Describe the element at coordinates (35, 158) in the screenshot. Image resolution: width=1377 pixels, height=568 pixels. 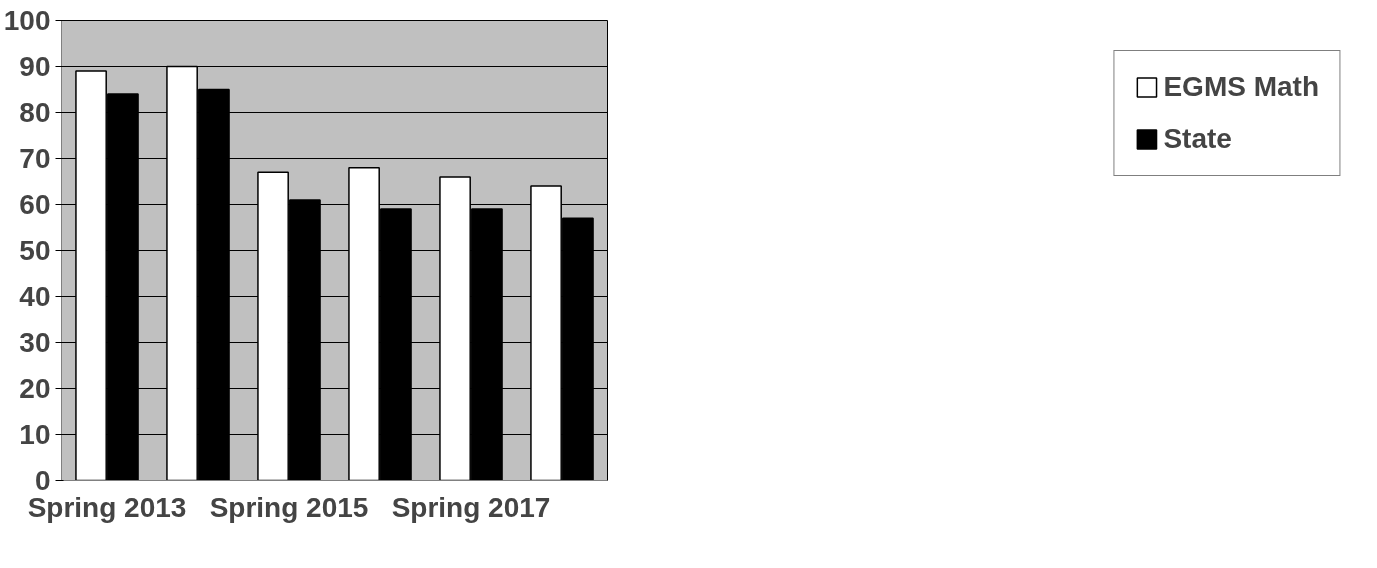
I see `y-tick-label: 70` at that location.